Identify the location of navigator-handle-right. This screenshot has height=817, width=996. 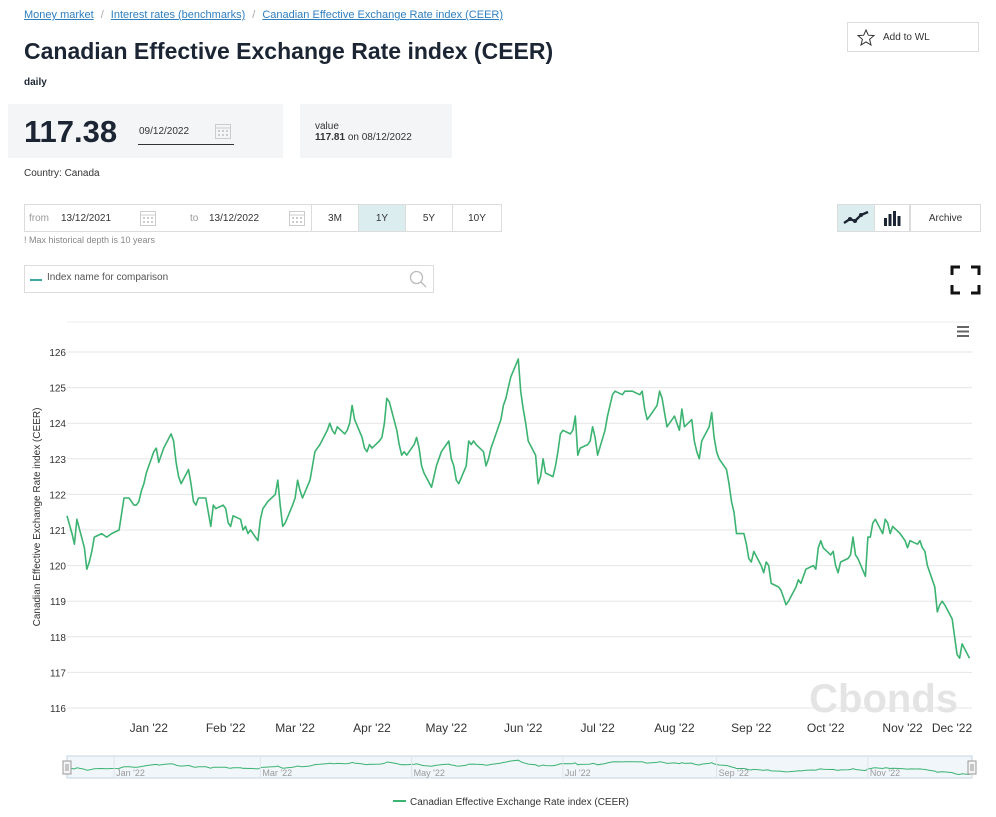
(972, 767).